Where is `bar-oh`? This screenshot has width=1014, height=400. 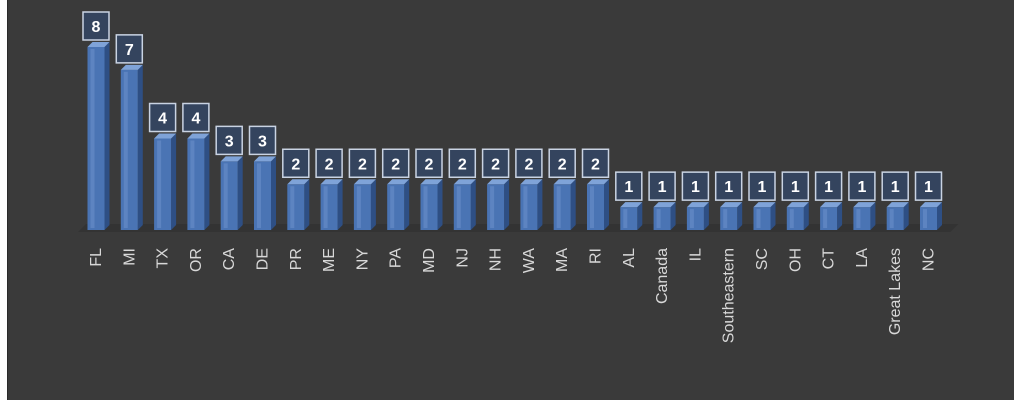 bar-oh is located at coordinates (797, 216).